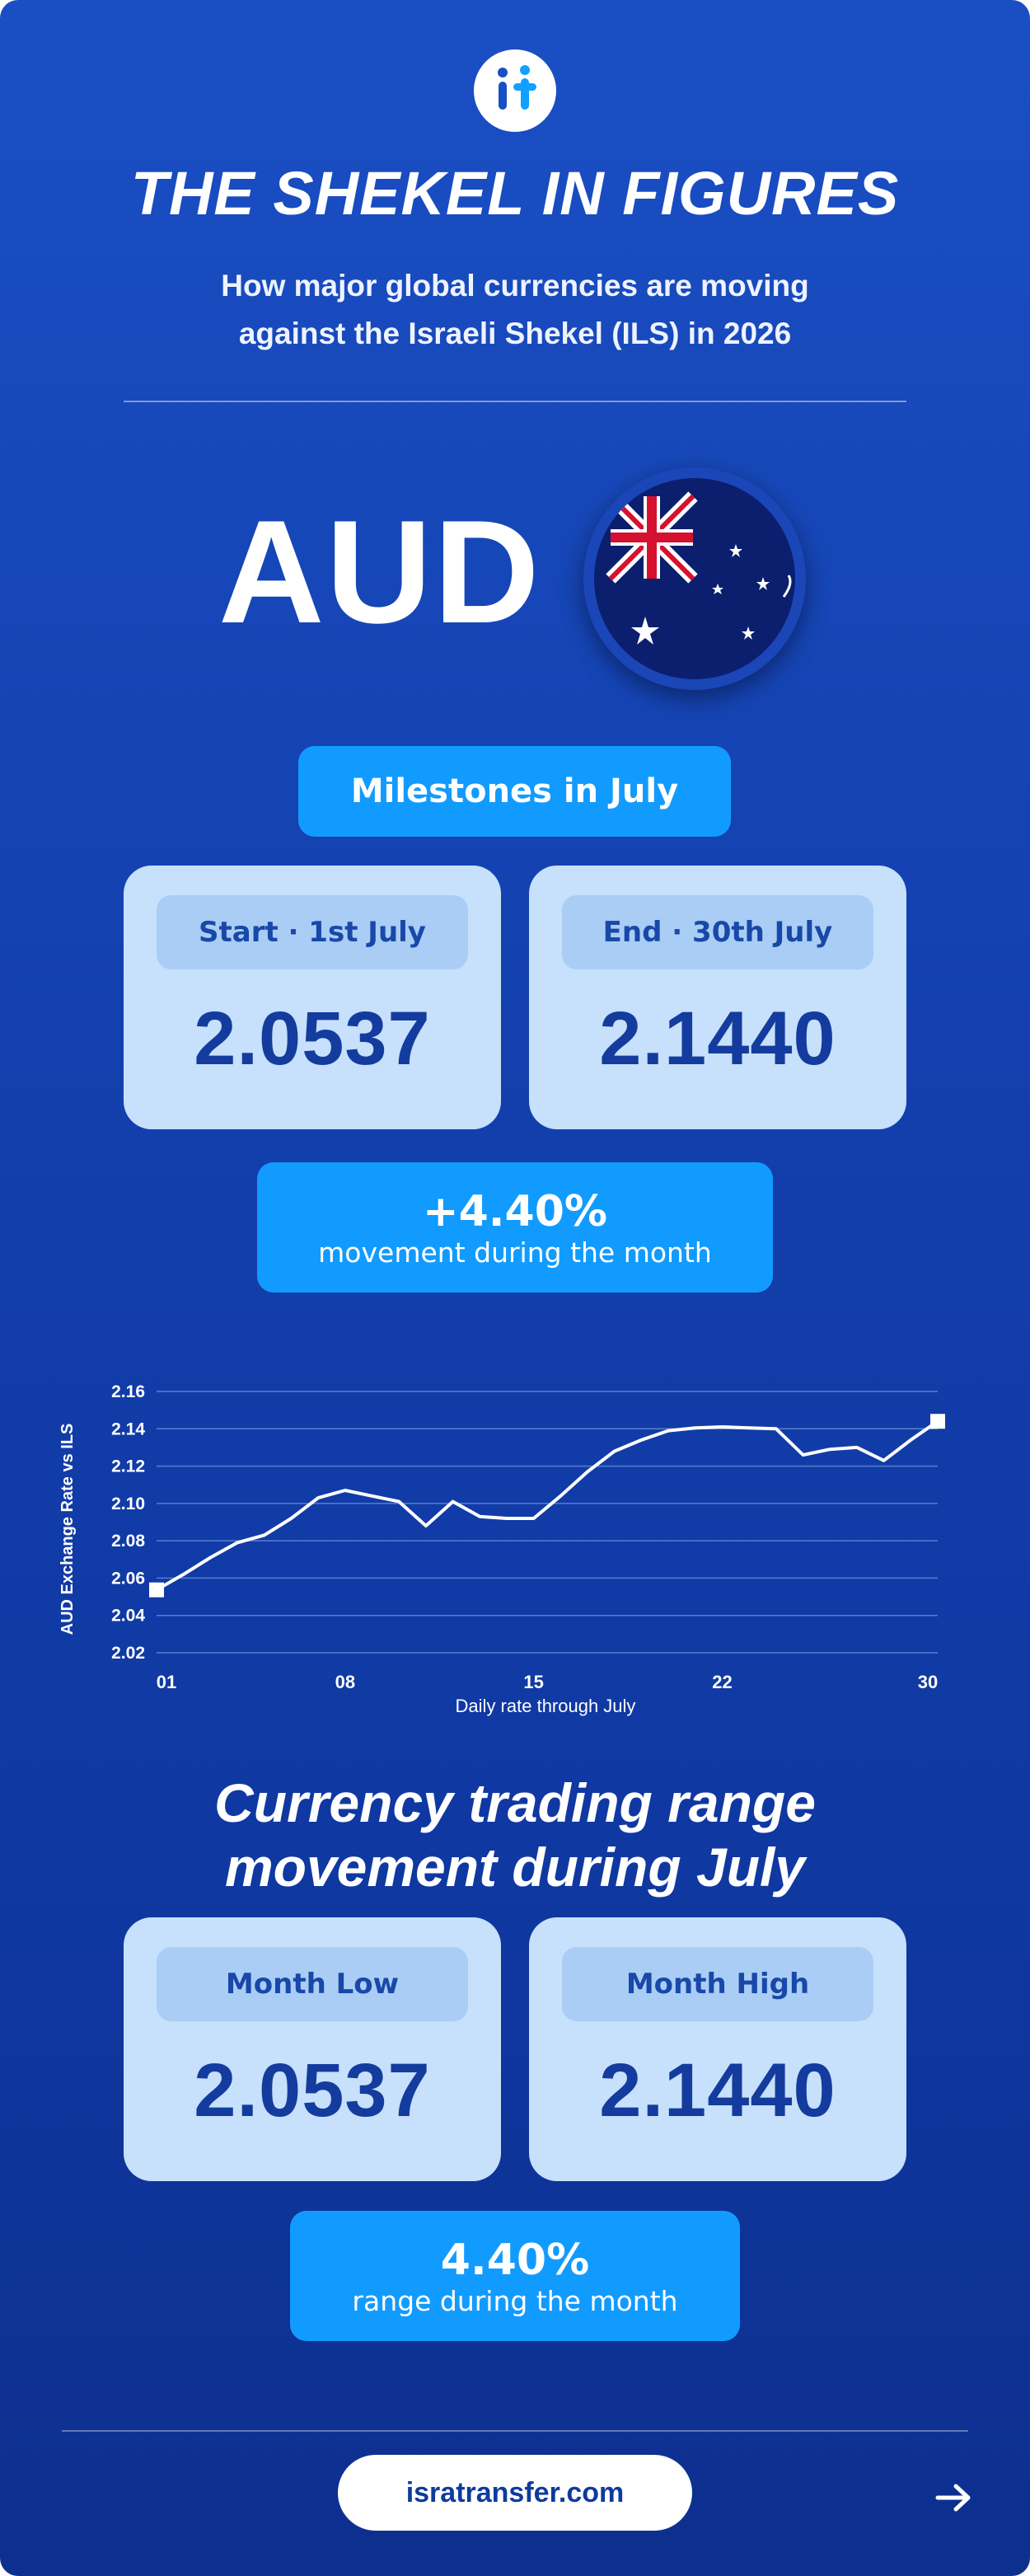 The width and height of the screenshot is (1030, 2576). What do you see at coordinates (954, 2497) in the screenshot?
I see `arrow-right-icon` at bounding box center [954, 2497].